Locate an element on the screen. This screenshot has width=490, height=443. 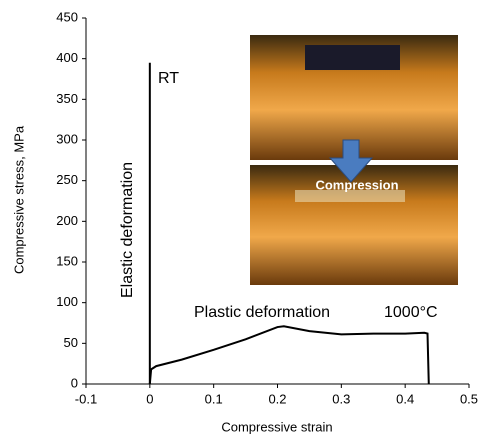
x-tick-label: 0.1 is located at coordinates (214, 398).